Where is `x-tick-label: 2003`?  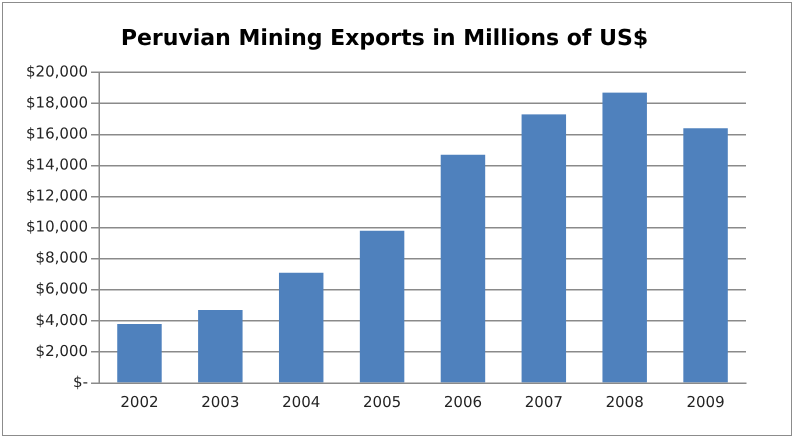 x-tick-label: 2003 is located at coordinates (220, 401).